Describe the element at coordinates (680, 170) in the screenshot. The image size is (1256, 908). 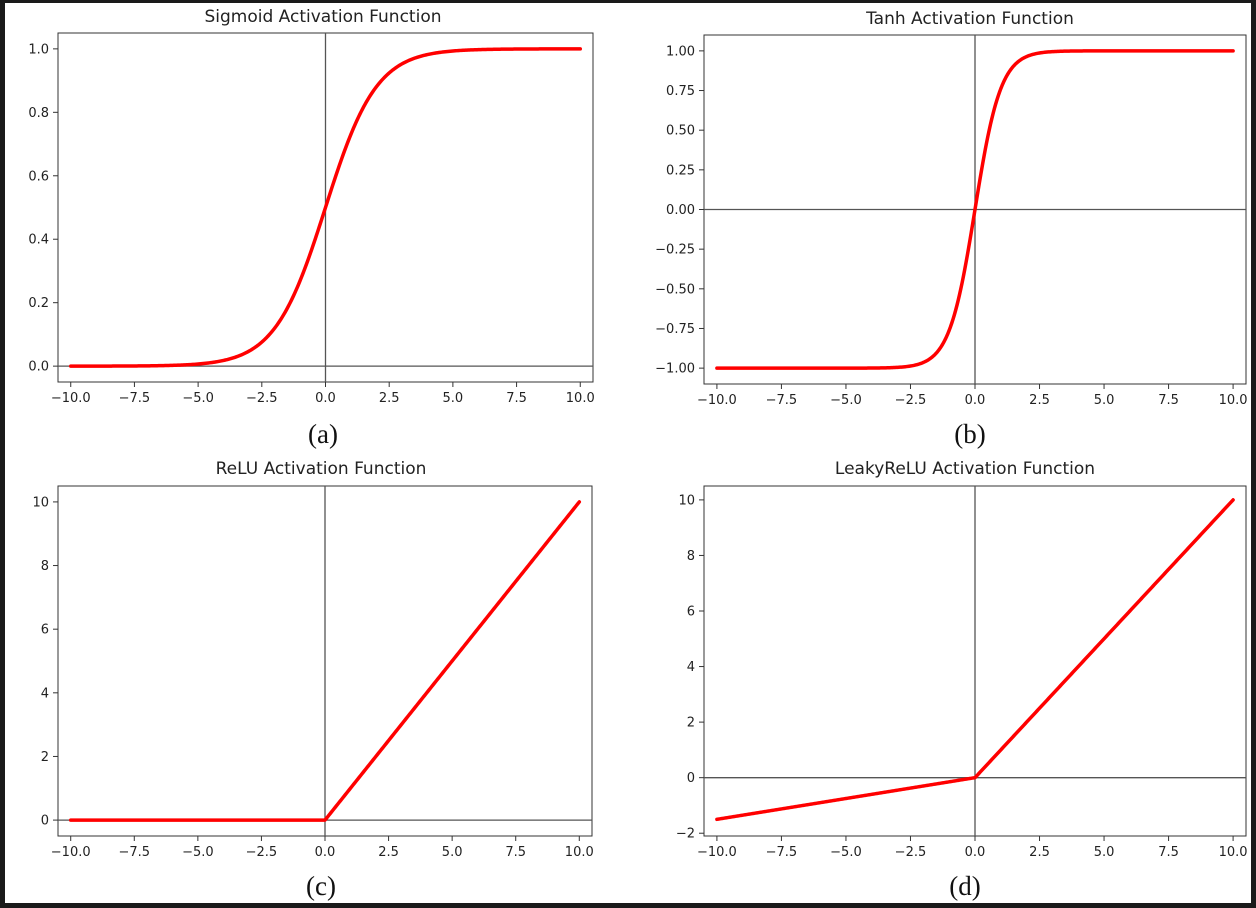
I see `y-tick-label: 0.25` at that location.